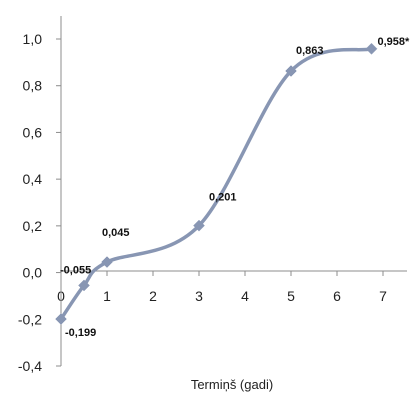 This screenshot has height=399, width=414. Describe the element at coordinates (199, 296) in the screenshot. I see `x-tick-label: 3` at that location.